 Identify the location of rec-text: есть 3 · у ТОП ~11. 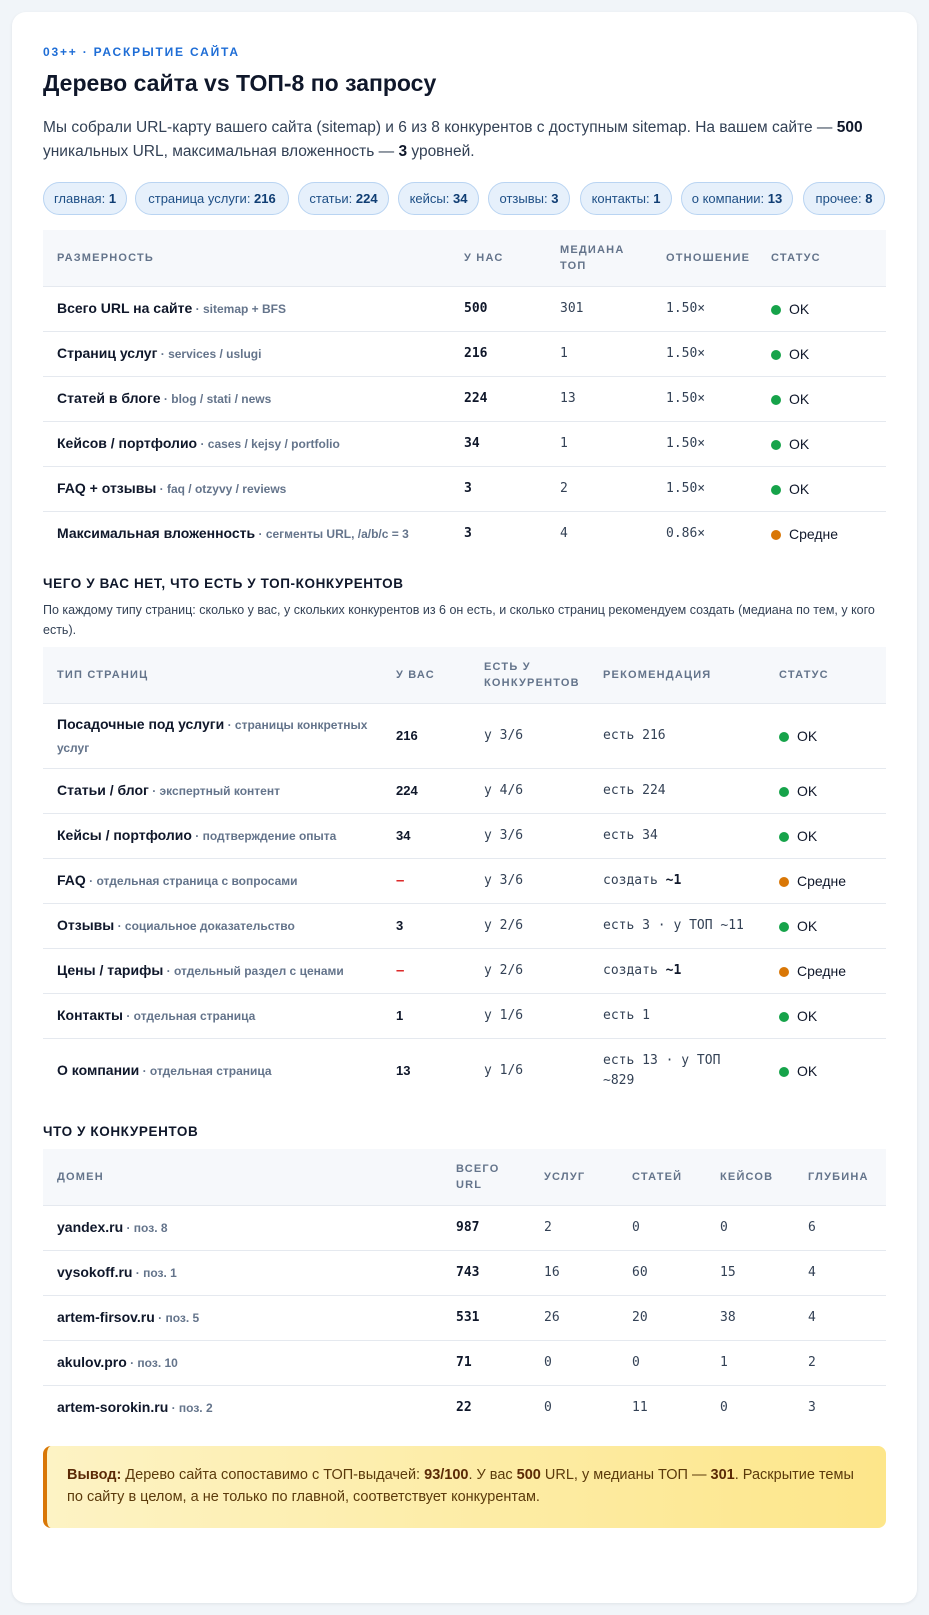
(673, 925).